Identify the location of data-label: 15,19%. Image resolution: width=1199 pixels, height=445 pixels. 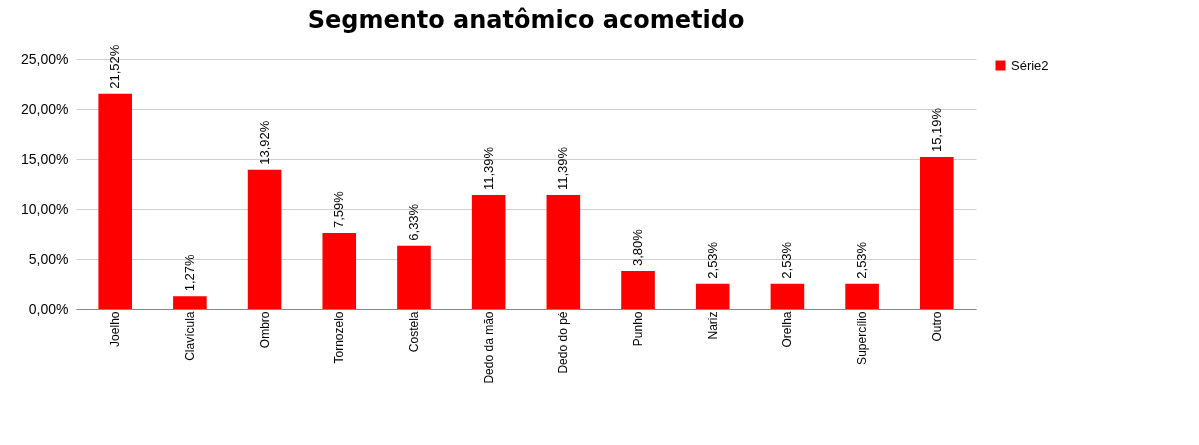
(936, 130).